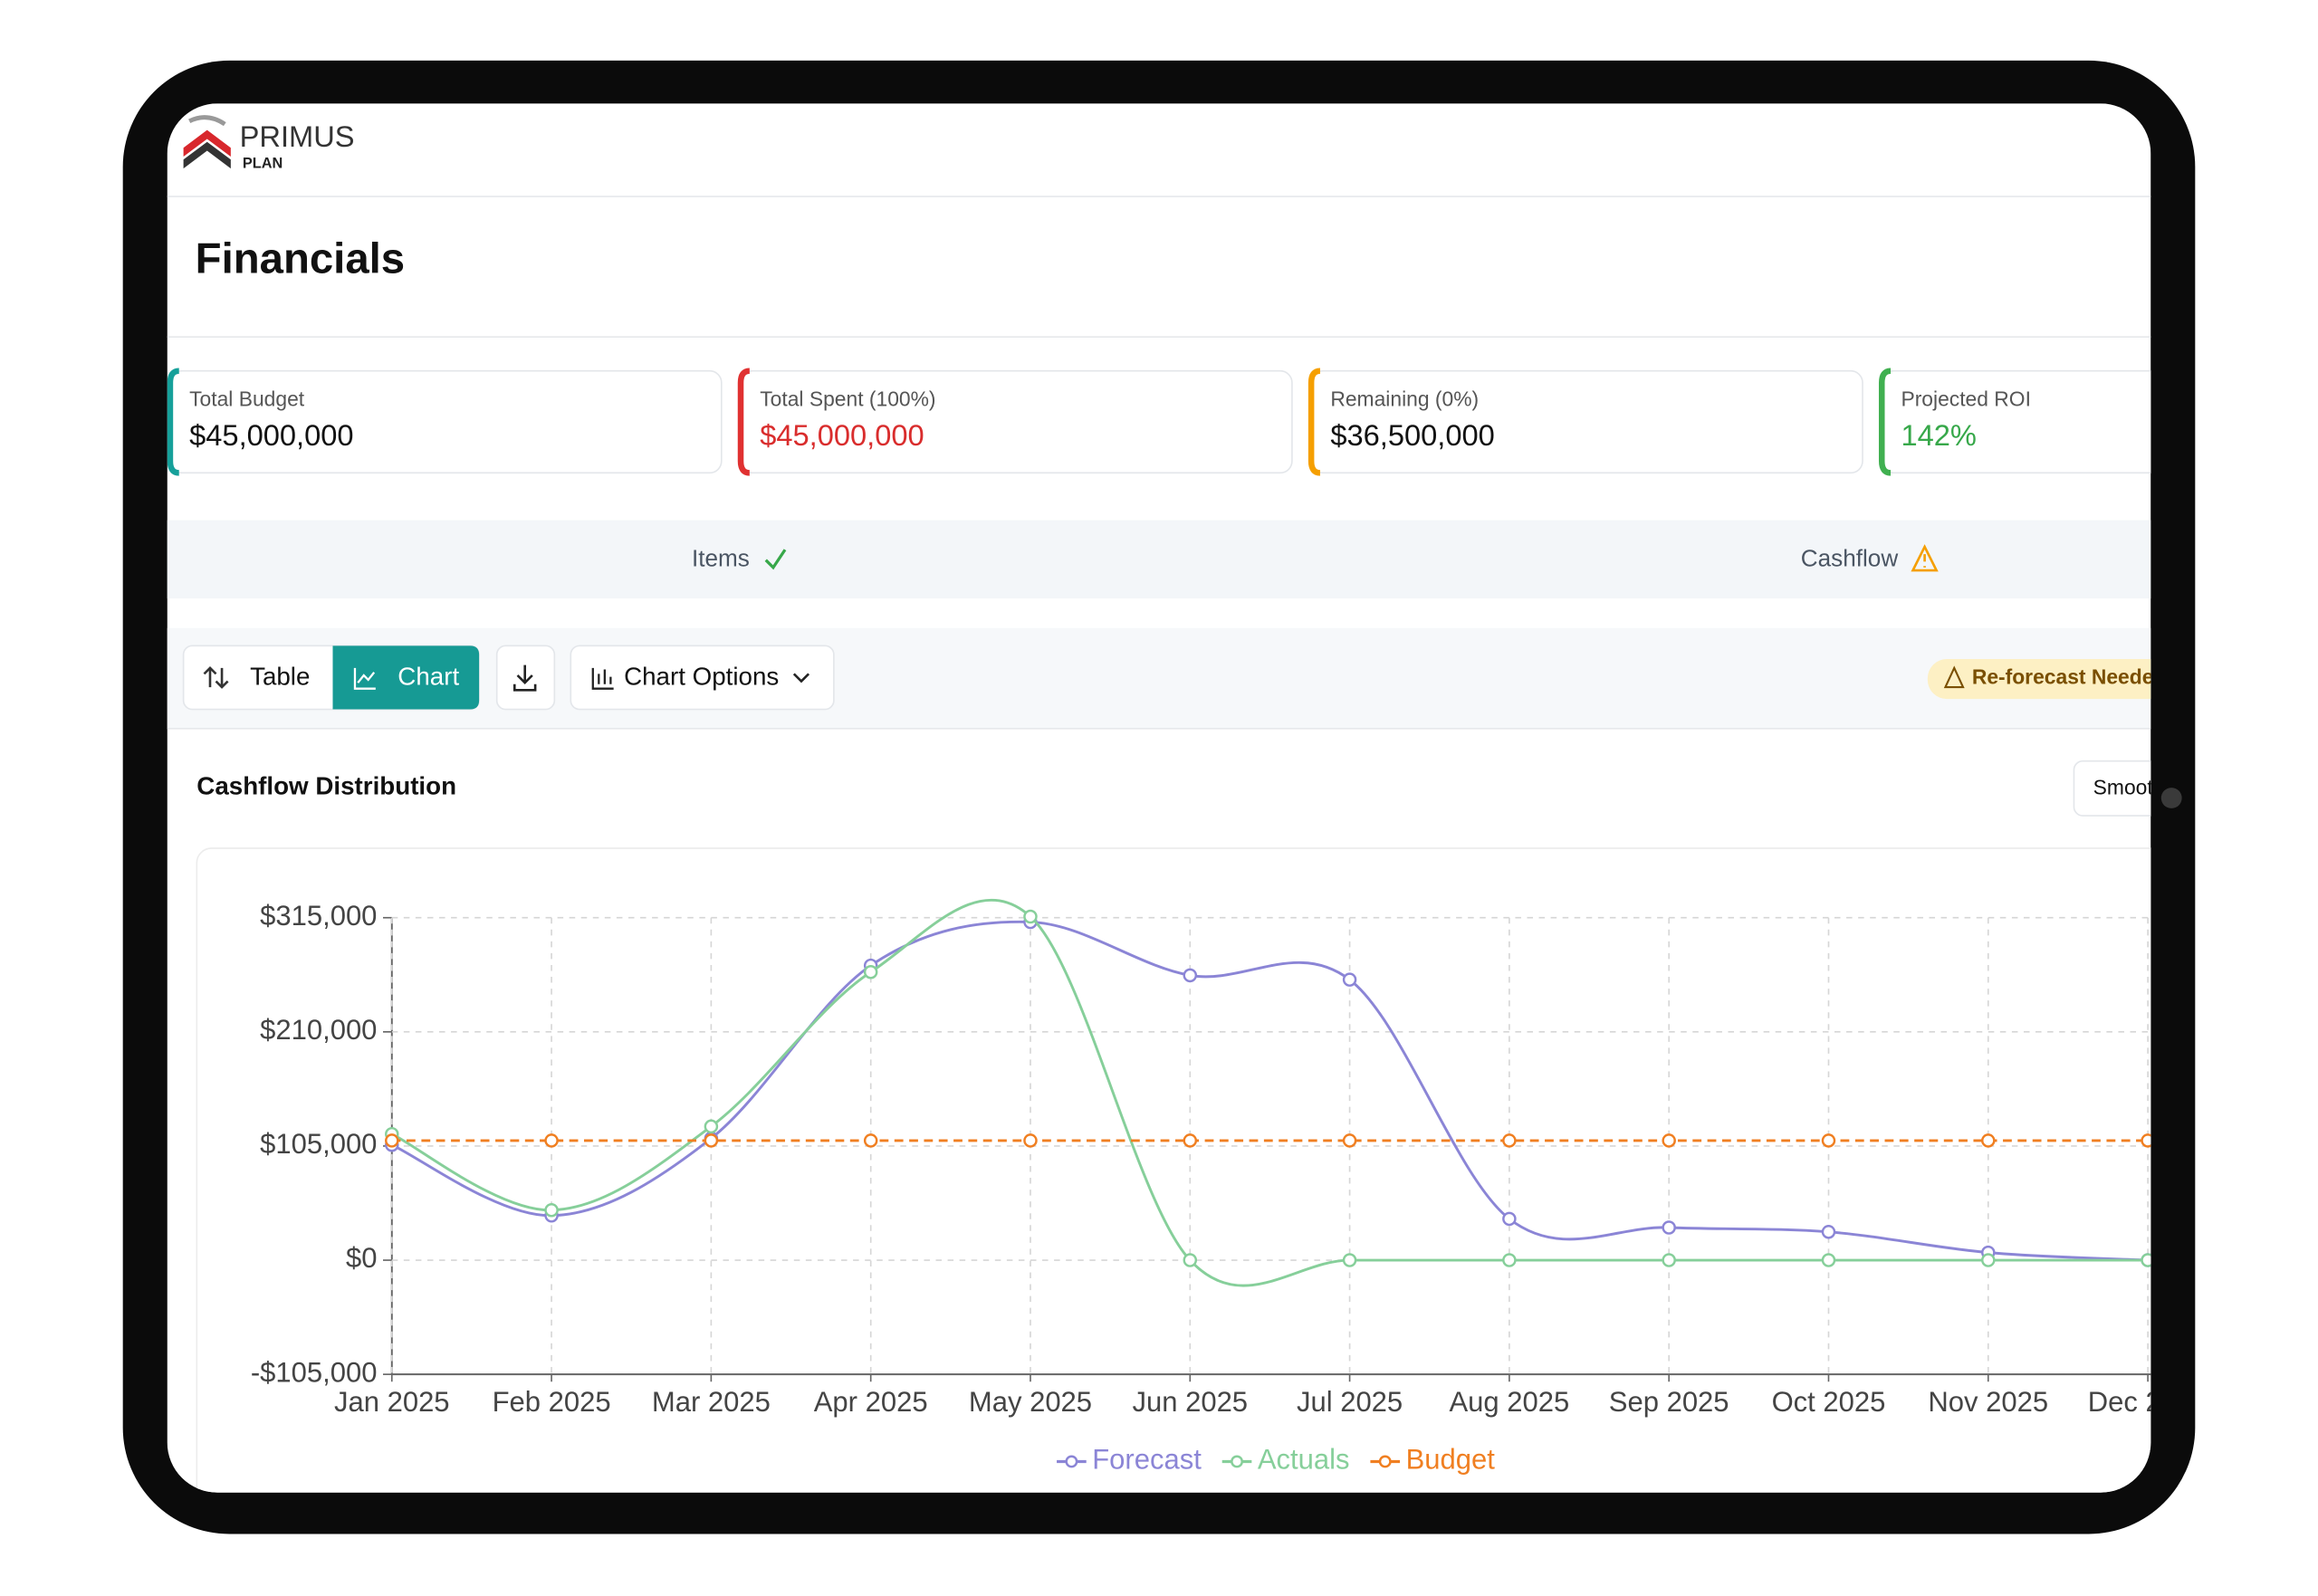  I want to click on check-icon, so click(776, 559).